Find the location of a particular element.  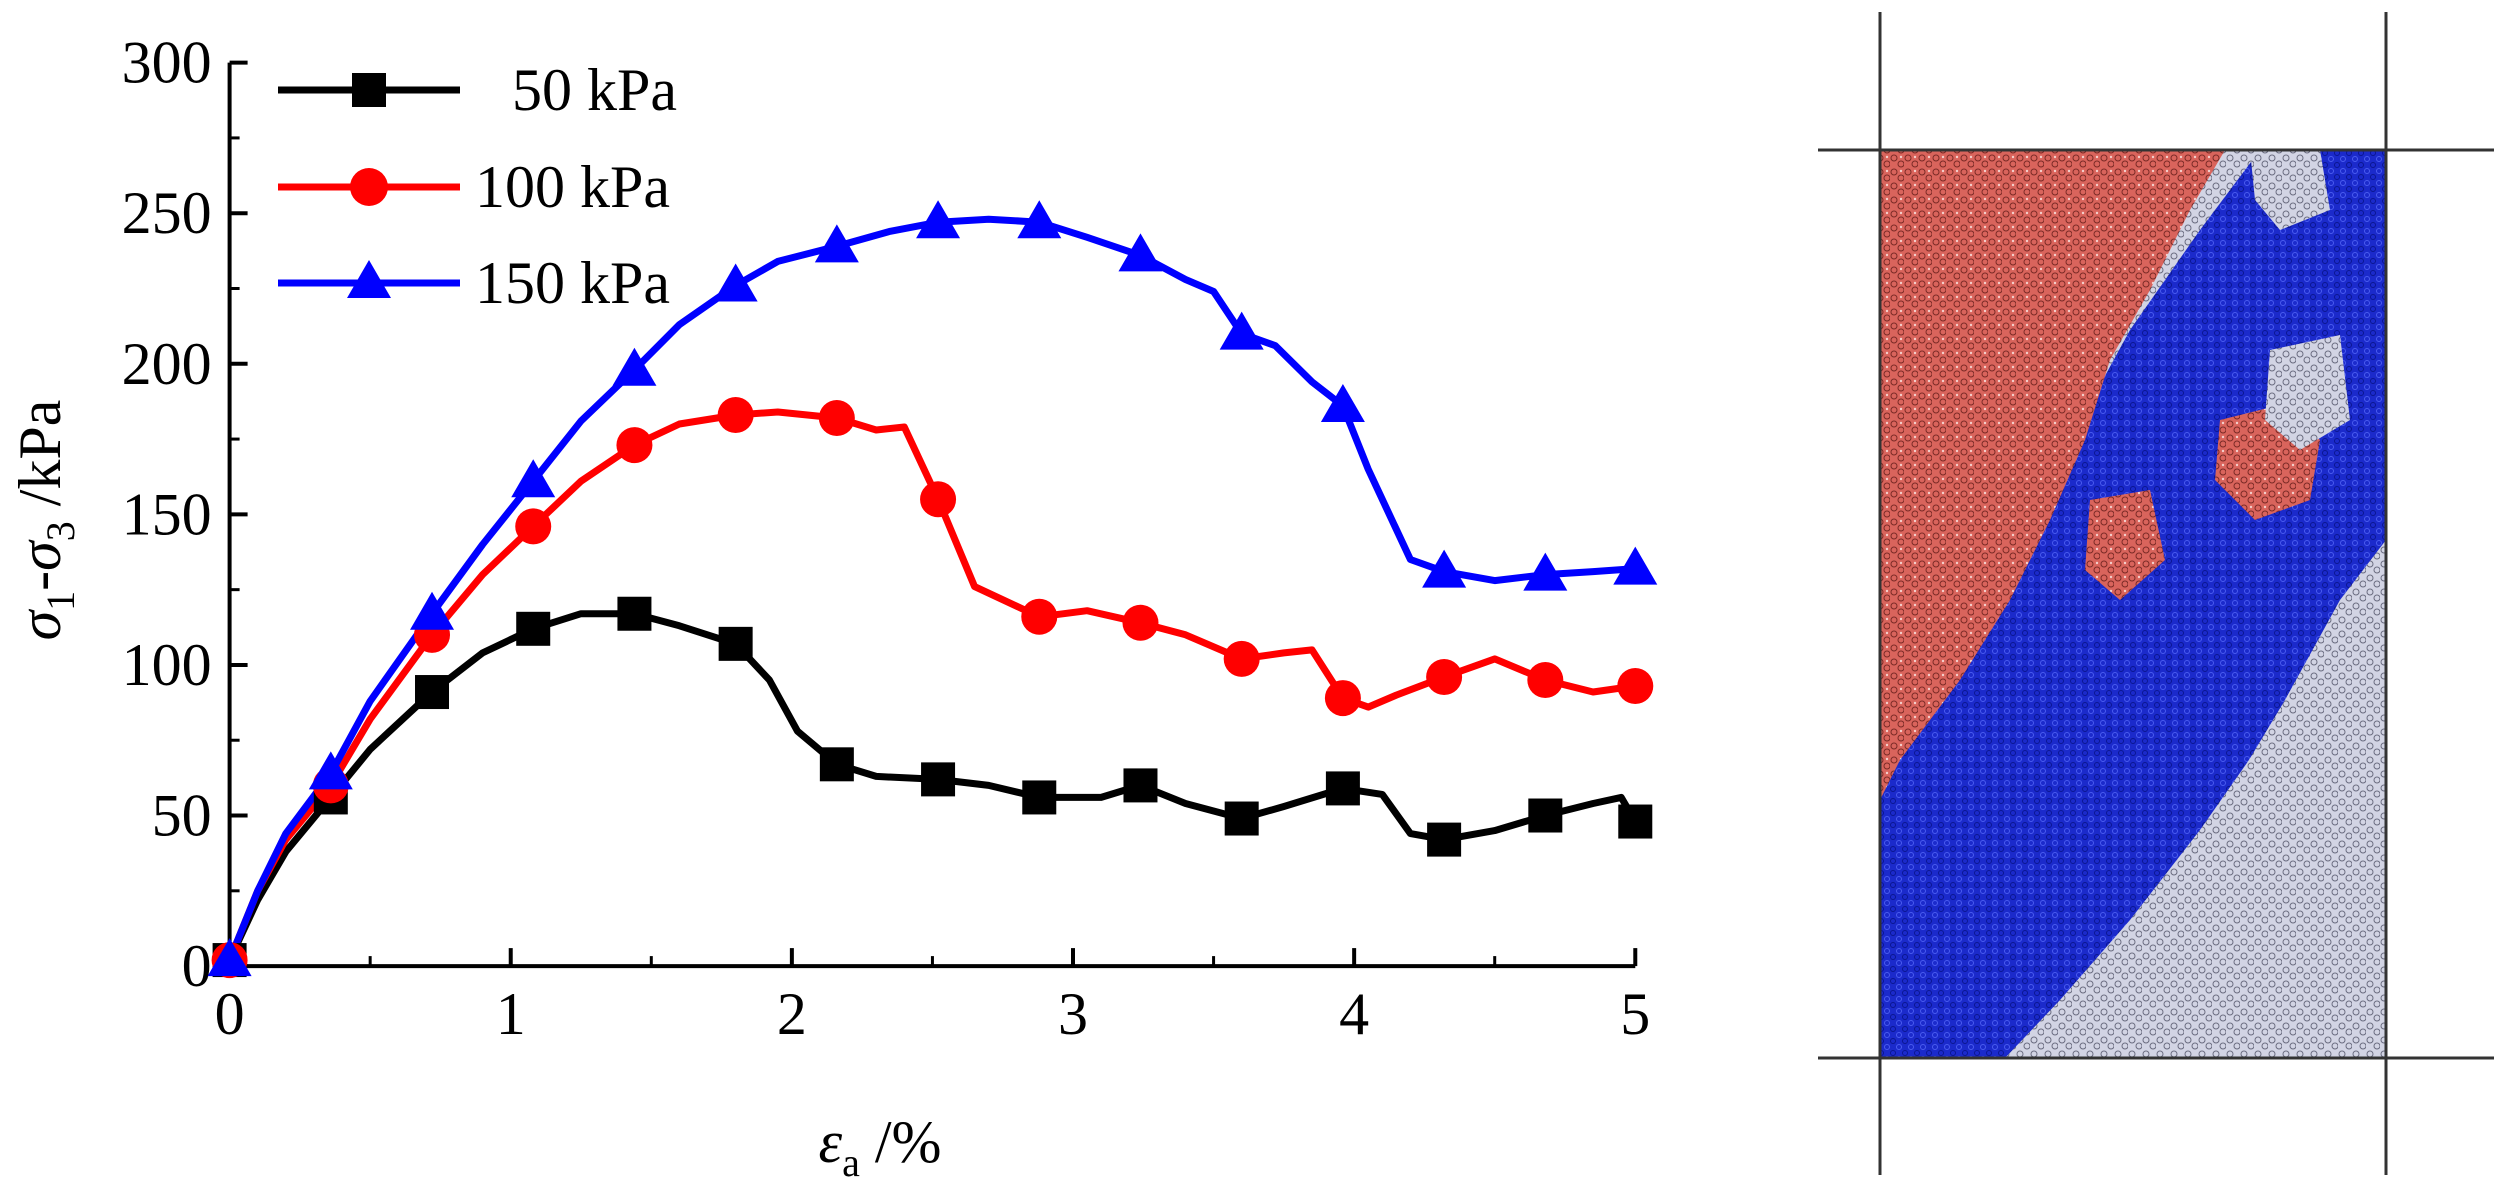

y-tick-label: 0 is located at coordinates (197, 966).